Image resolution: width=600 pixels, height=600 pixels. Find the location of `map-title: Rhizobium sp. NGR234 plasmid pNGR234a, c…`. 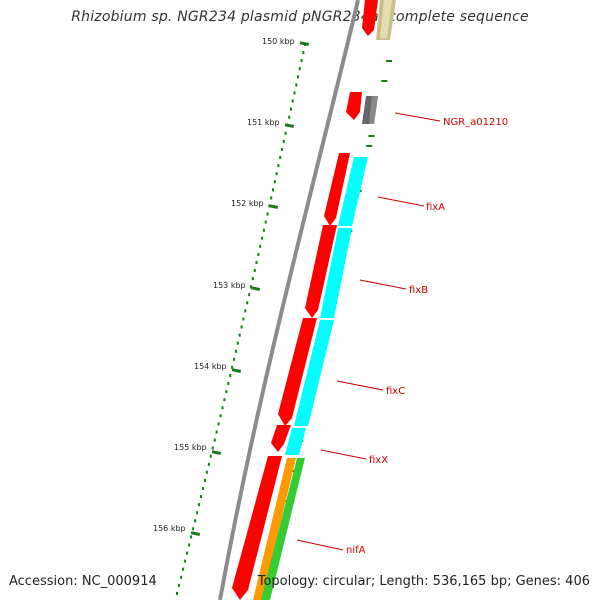

map-title: Rhizobium sp. NGR234 plasmid pNGR234a, c… is located at coordinates (300, 17).